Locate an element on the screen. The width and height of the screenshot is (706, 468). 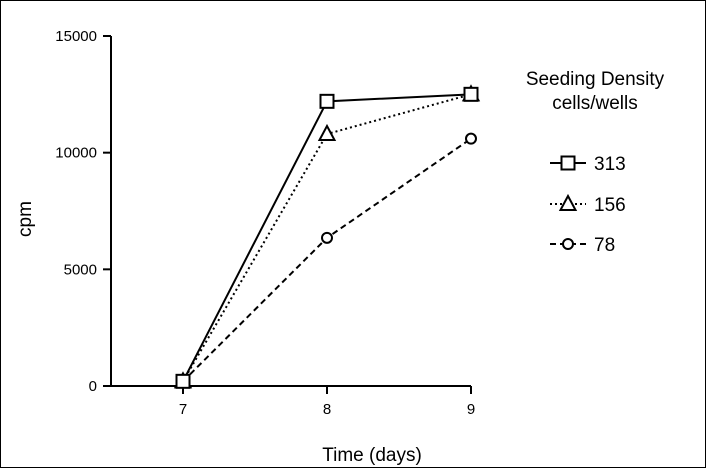
y-axis-title: cpm is located at coordinates (25, 219).